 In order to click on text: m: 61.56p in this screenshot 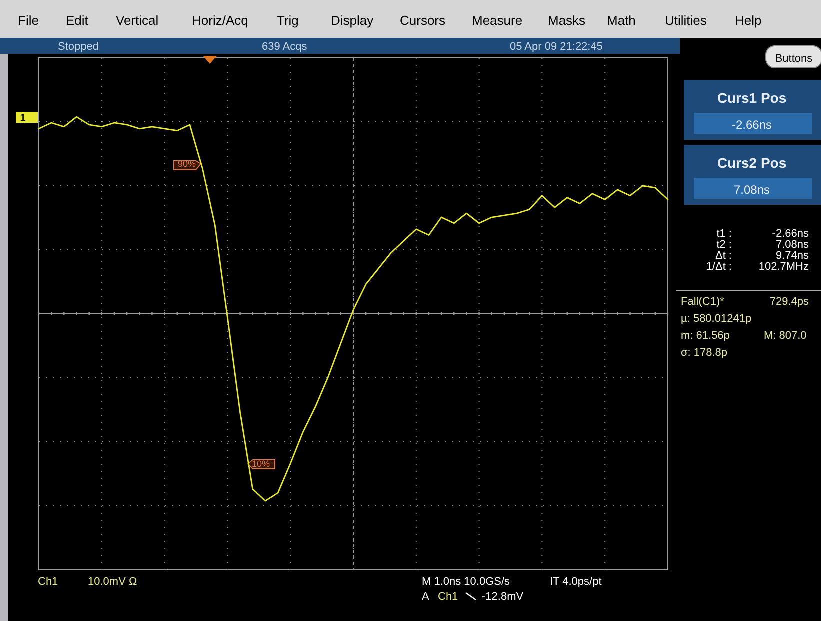, I will do `click(705, 336)`.